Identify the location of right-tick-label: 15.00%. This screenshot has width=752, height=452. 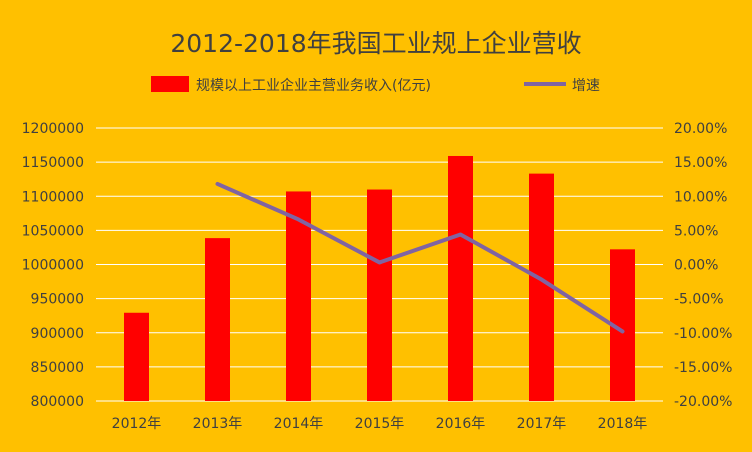
(700, 163).